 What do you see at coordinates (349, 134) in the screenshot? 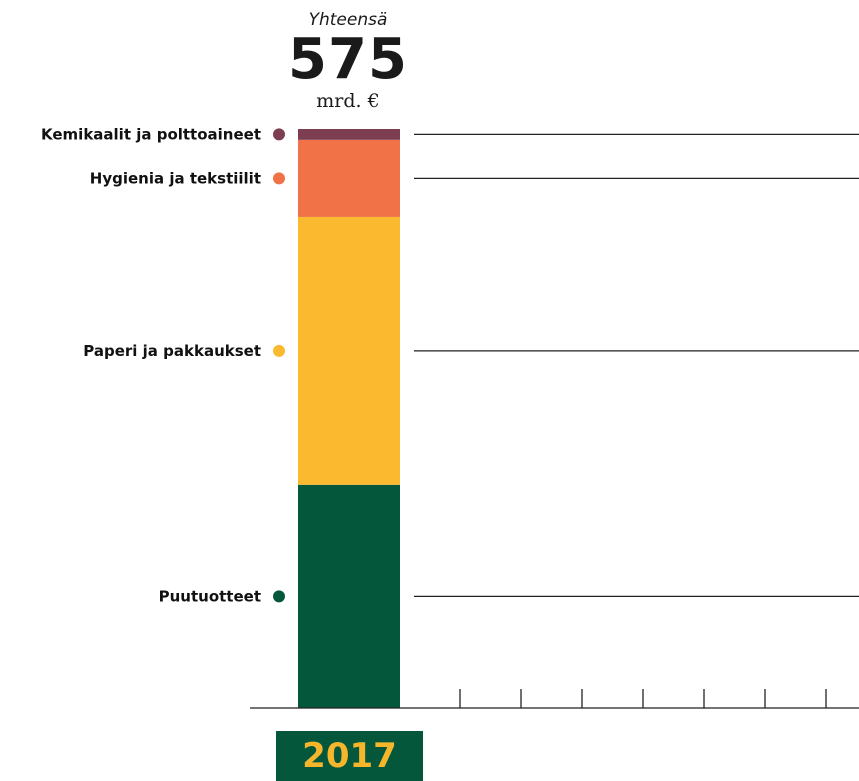
I see `bar-segment-kemikaalit-ja-polttoaineet` at bounding box center [349, 134].